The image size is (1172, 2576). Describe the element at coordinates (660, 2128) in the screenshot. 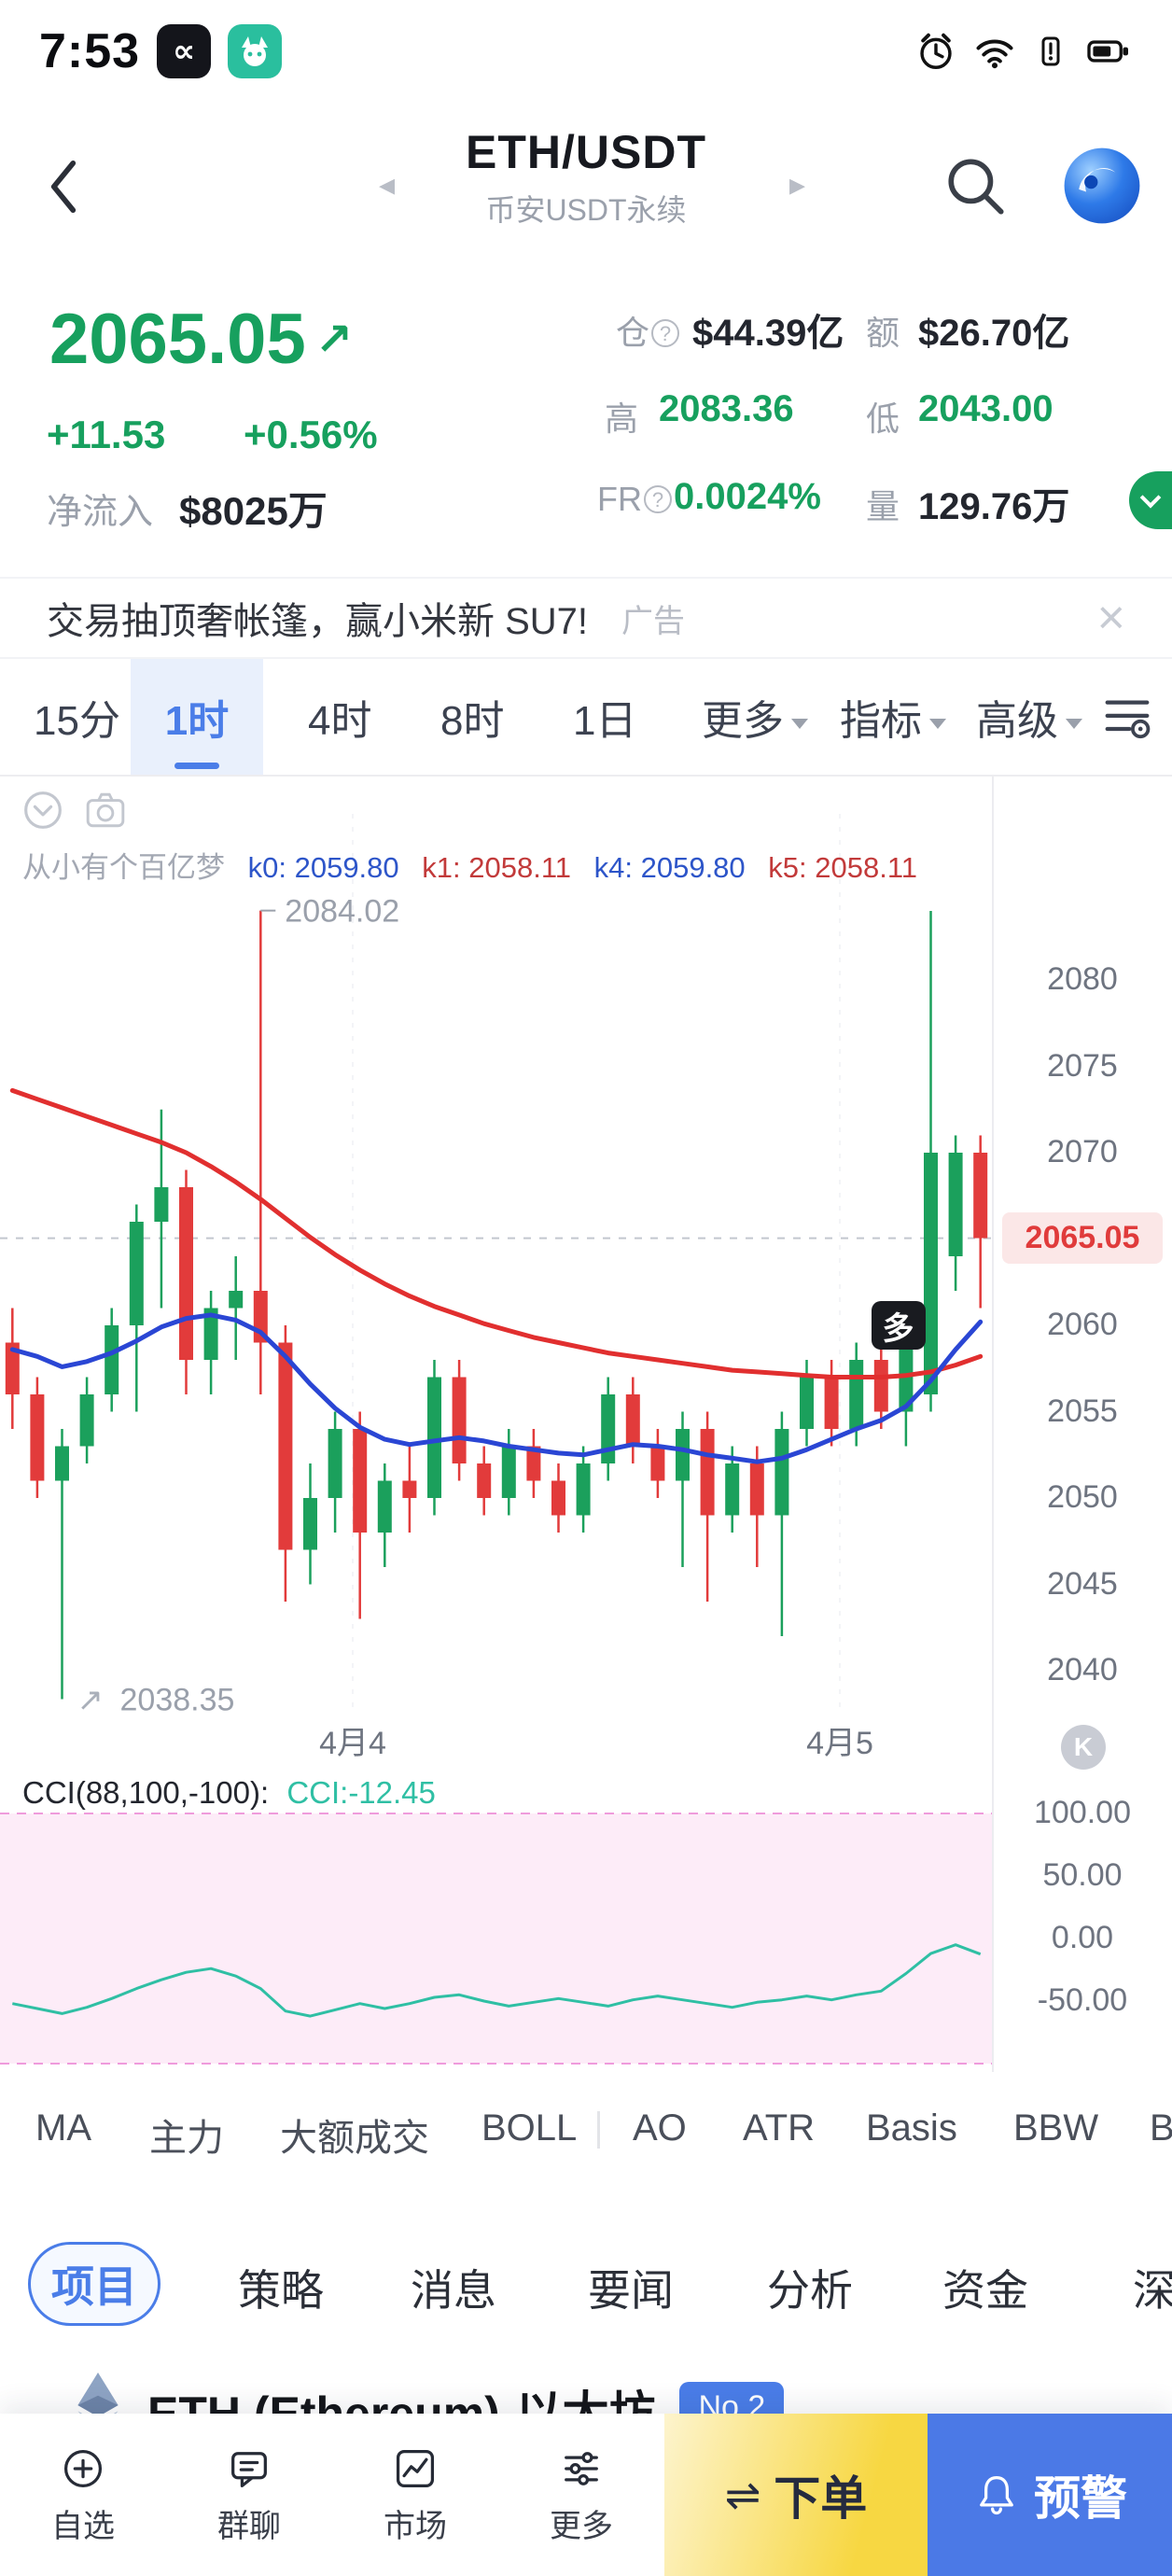

I see `tab-ao: AO` at that location.